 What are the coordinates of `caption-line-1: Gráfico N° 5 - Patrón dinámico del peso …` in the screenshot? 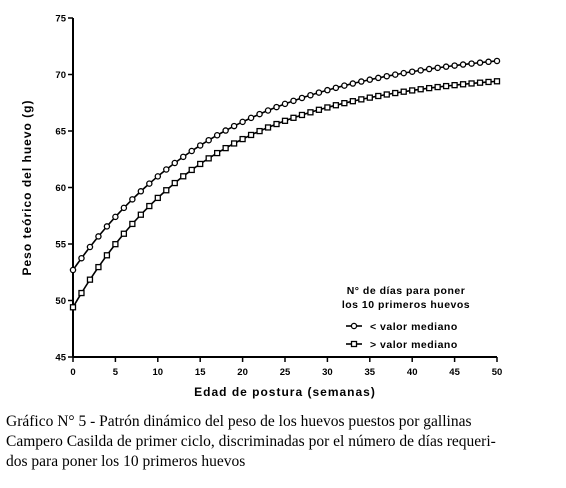 It's located at (239, 421).